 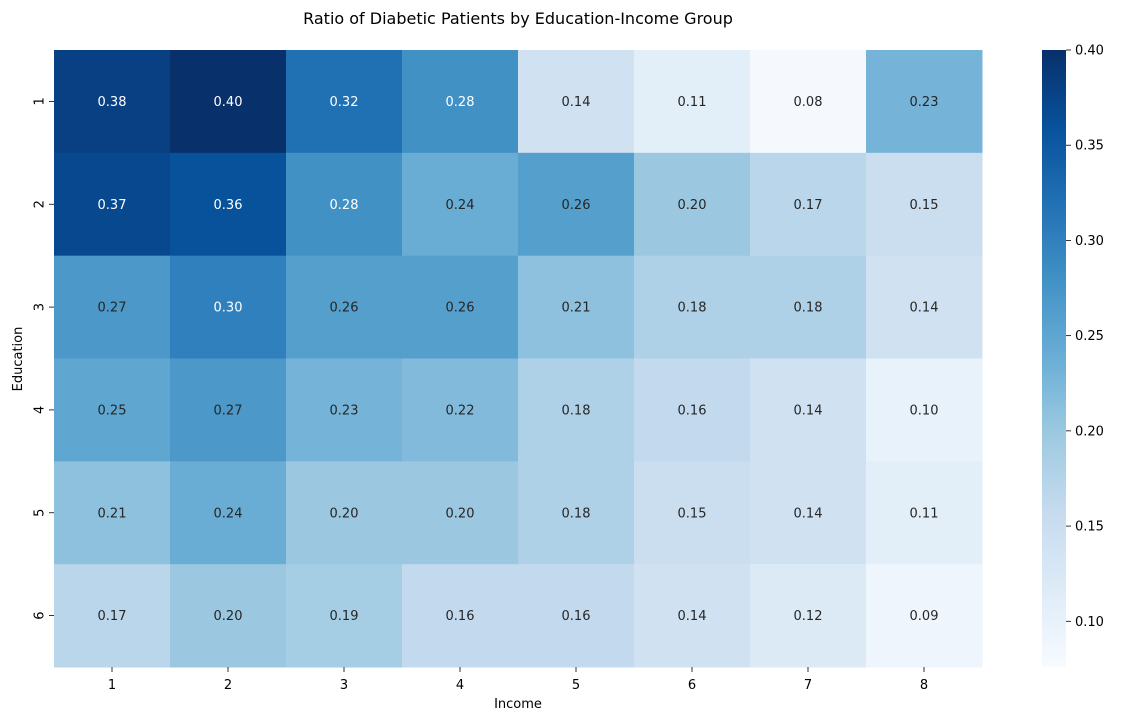 I want to click on cell-value-label: 0.12, so click(x=808, y=616).